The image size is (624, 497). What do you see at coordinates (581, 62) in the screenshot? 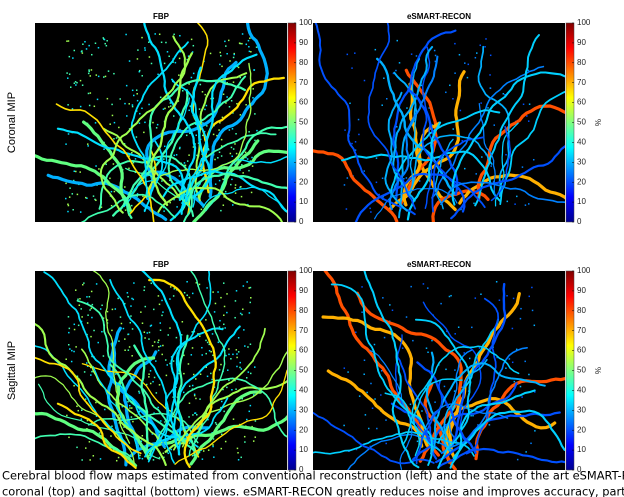
I see `colorbar-tick-label: 80` at bounding box center [581, 62].